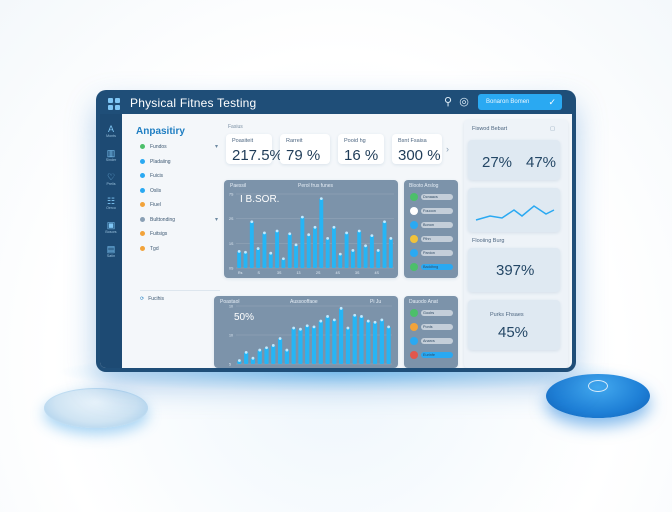 This screenshot has width=672, height=512. Describe the element at coordinates (432, 327) in the screenshot. I see `list-item: Ponls` at that location.